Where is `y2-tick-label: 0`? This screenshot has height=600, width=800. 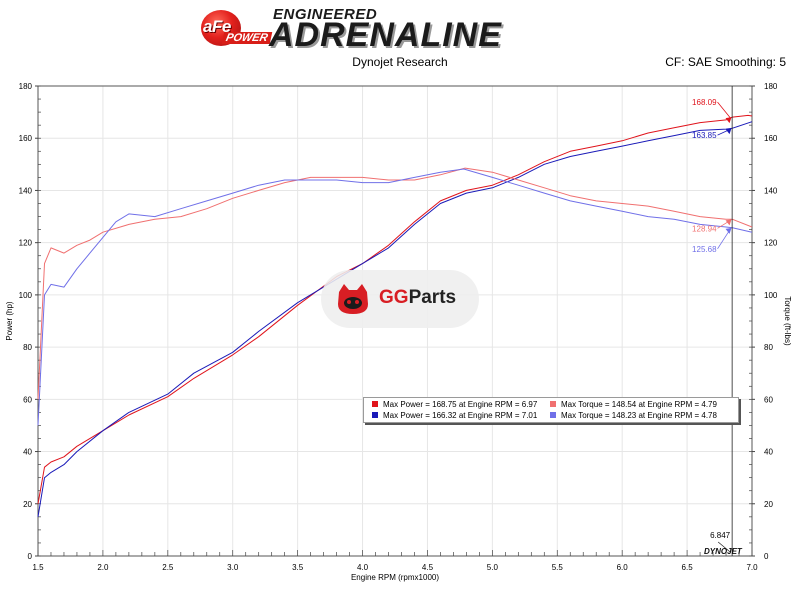 y2-tick-label: 0 is located at coordinates (766, 556).